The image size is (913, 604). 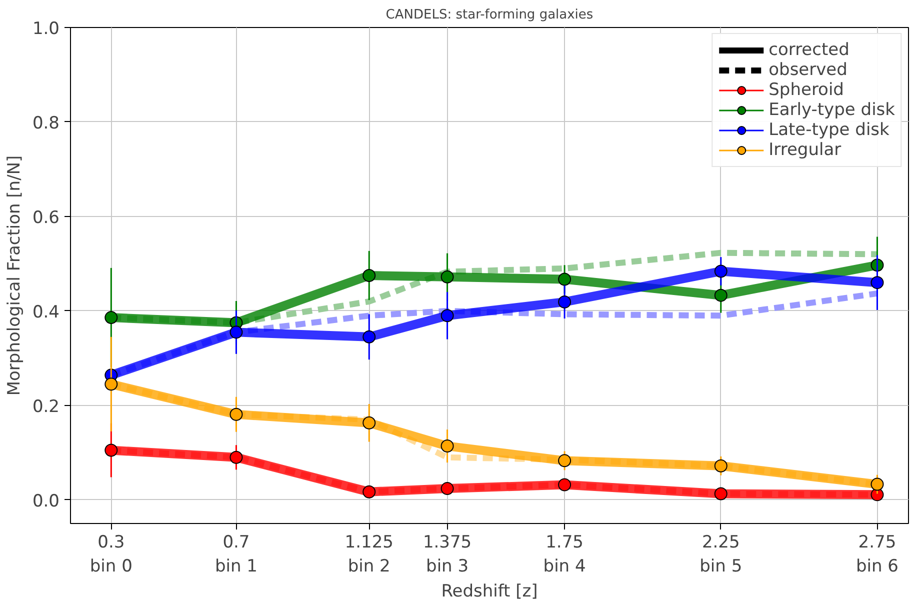 What do you see at coordinates (447, 542) in the screenshot?
I see `x-tick-label: 1.375` at bounding box center [447, 542].